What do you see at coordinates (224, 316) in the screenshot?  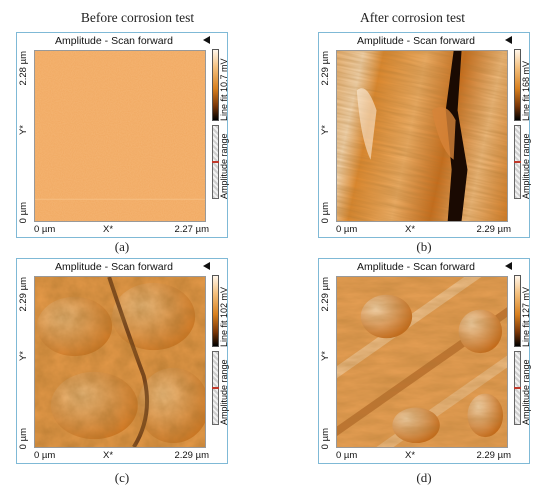 I see `colorbar-label: Line fit 102 mV` at bounding box center [224, 316].